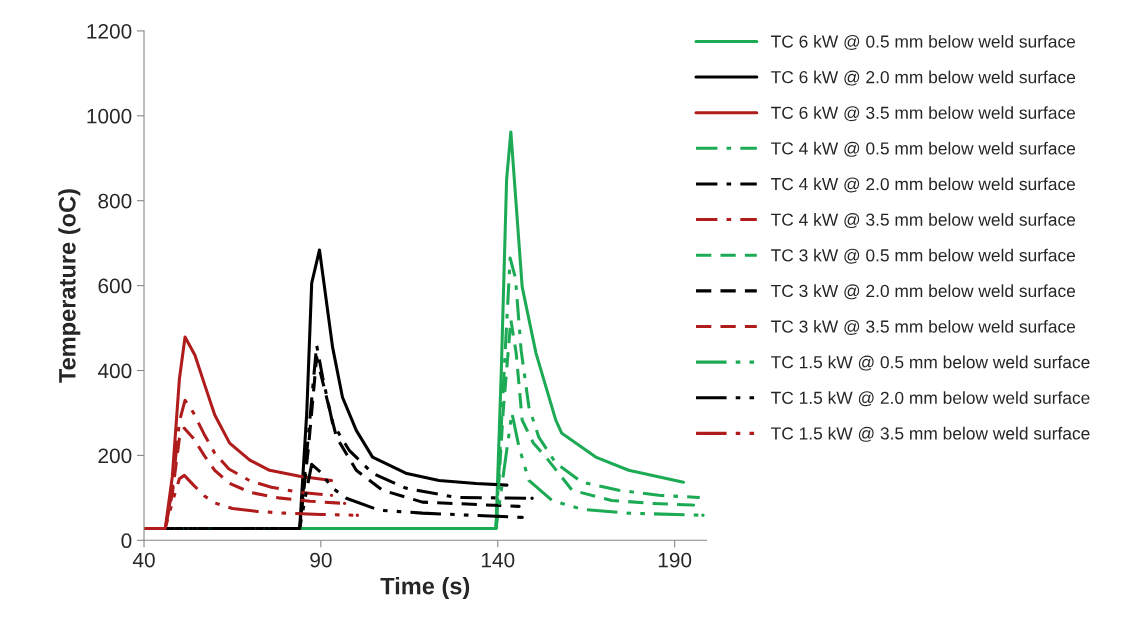 Image resolution: width=1134 pixels, height=644 pixels. I want to click on x-tick-label: 40, so click(143, 560).